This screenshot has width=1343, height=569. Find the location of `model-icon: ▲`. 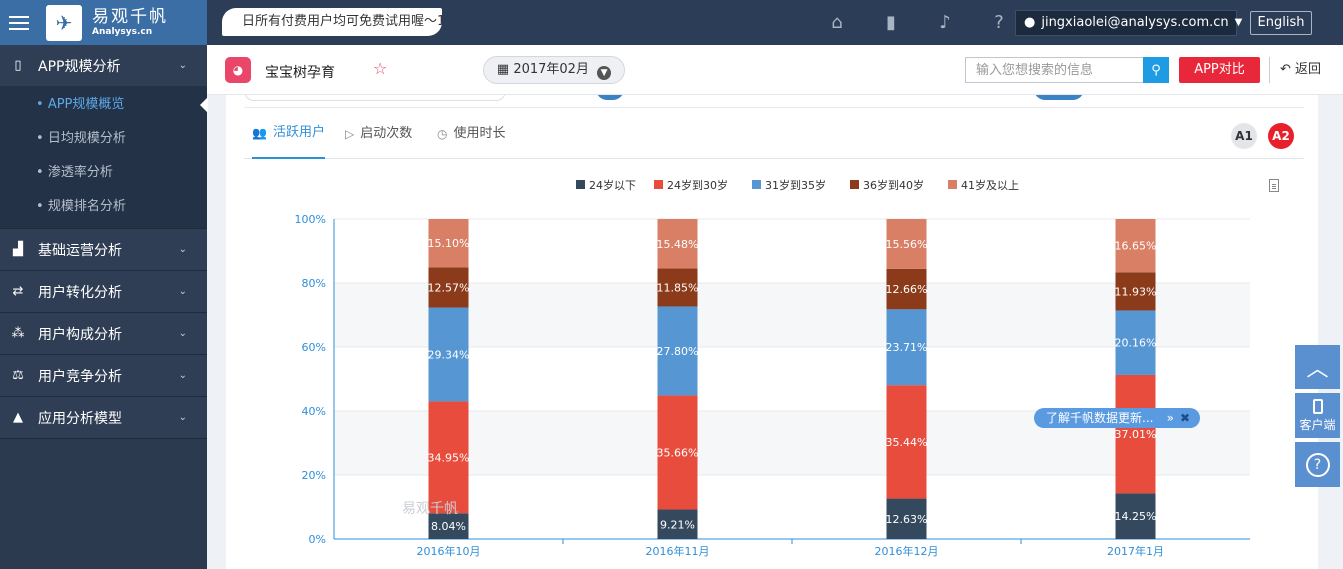

model-icon: ▲ is located at coordinates (18, 417).